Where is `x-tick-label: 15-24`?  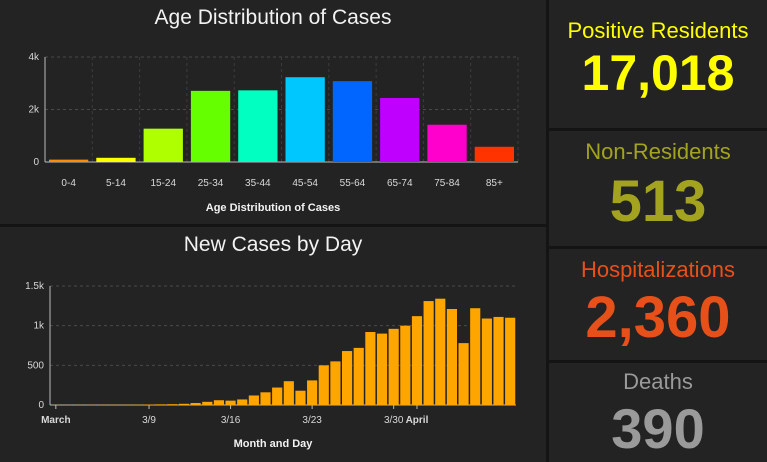 x-tick-label: 15-24 is located at coordinates (163, 183).